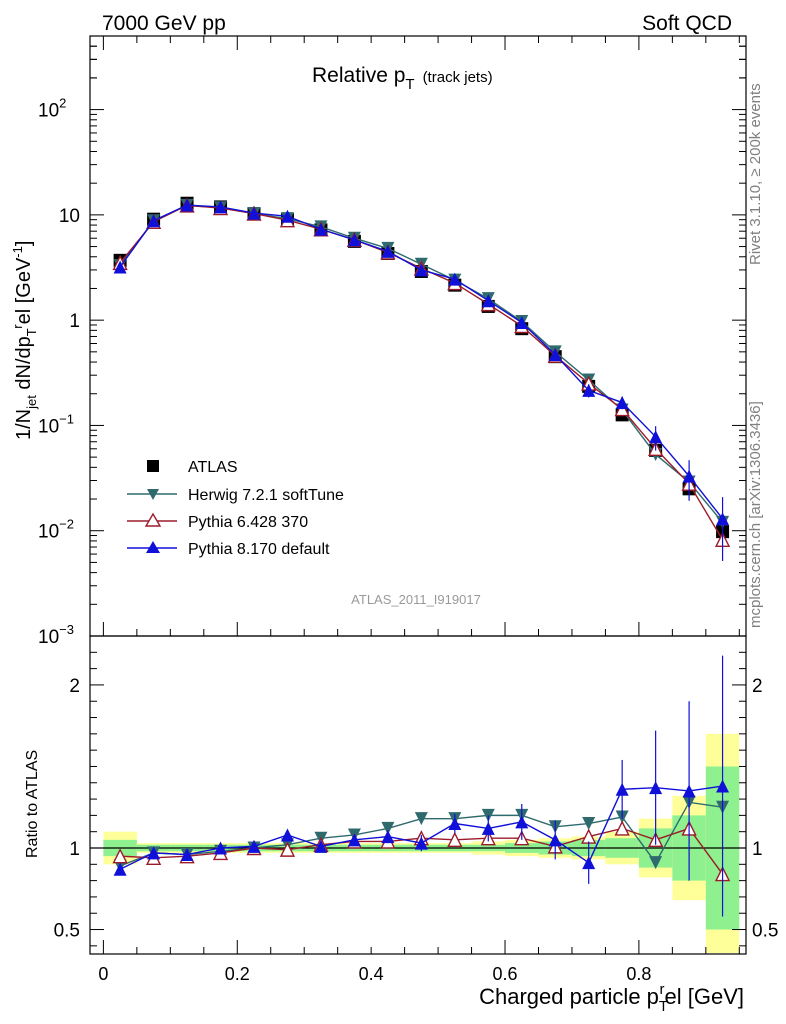 The height and width of the screenshot is (1024, 786). Describe the element at coordinates (213, 467) in the screenshot. I see `legend-label-atlas: ATLAS` at that location.